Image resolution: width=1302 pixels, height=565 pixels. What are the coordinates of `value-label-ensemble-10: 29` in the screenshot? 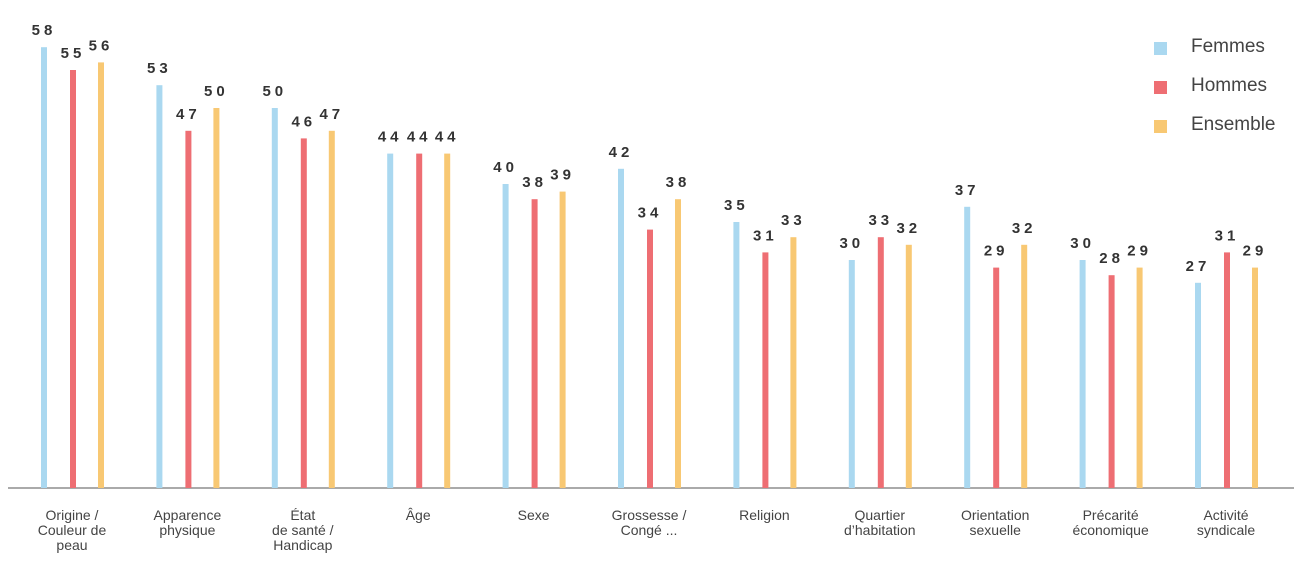 It's located at (1255, 251).